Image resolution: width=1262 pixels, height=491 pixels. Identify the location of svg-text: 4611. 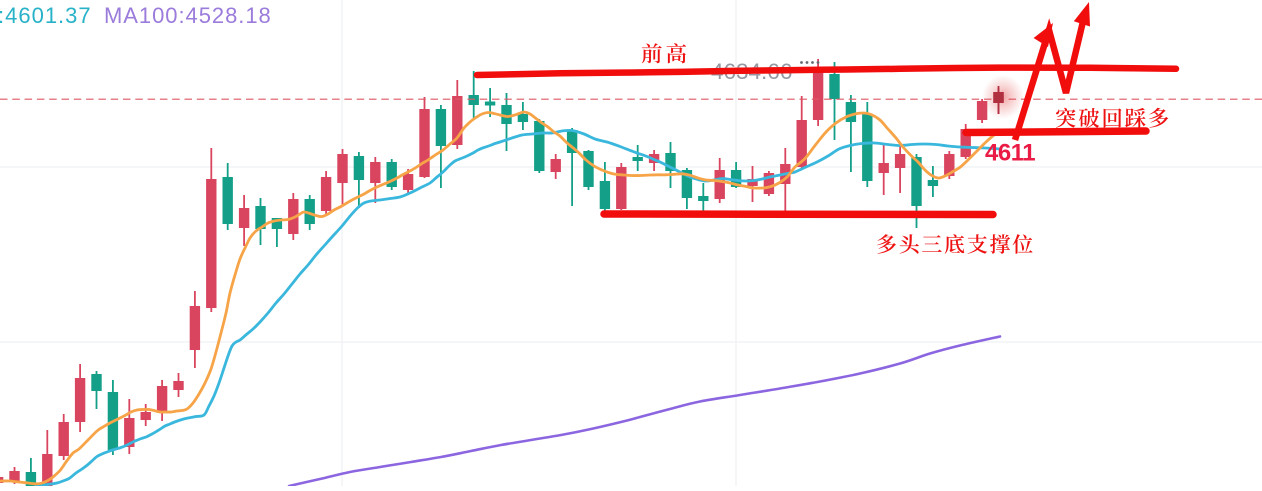
(1010, 153).